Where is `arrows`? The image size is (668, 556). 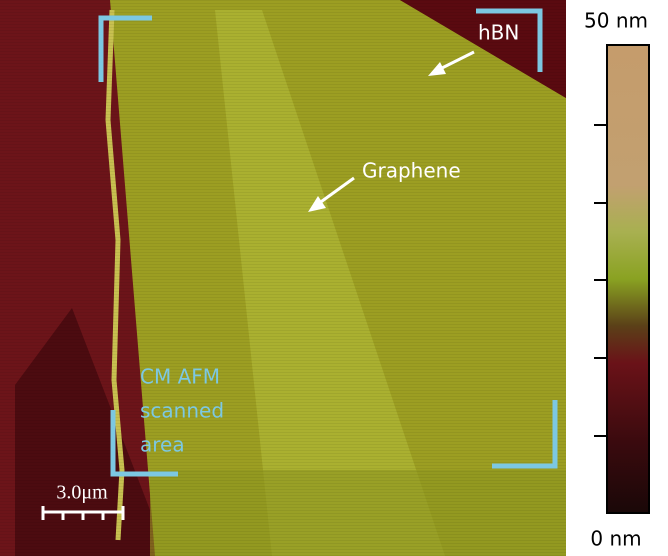
arrows is located at coordinates (391, 131).